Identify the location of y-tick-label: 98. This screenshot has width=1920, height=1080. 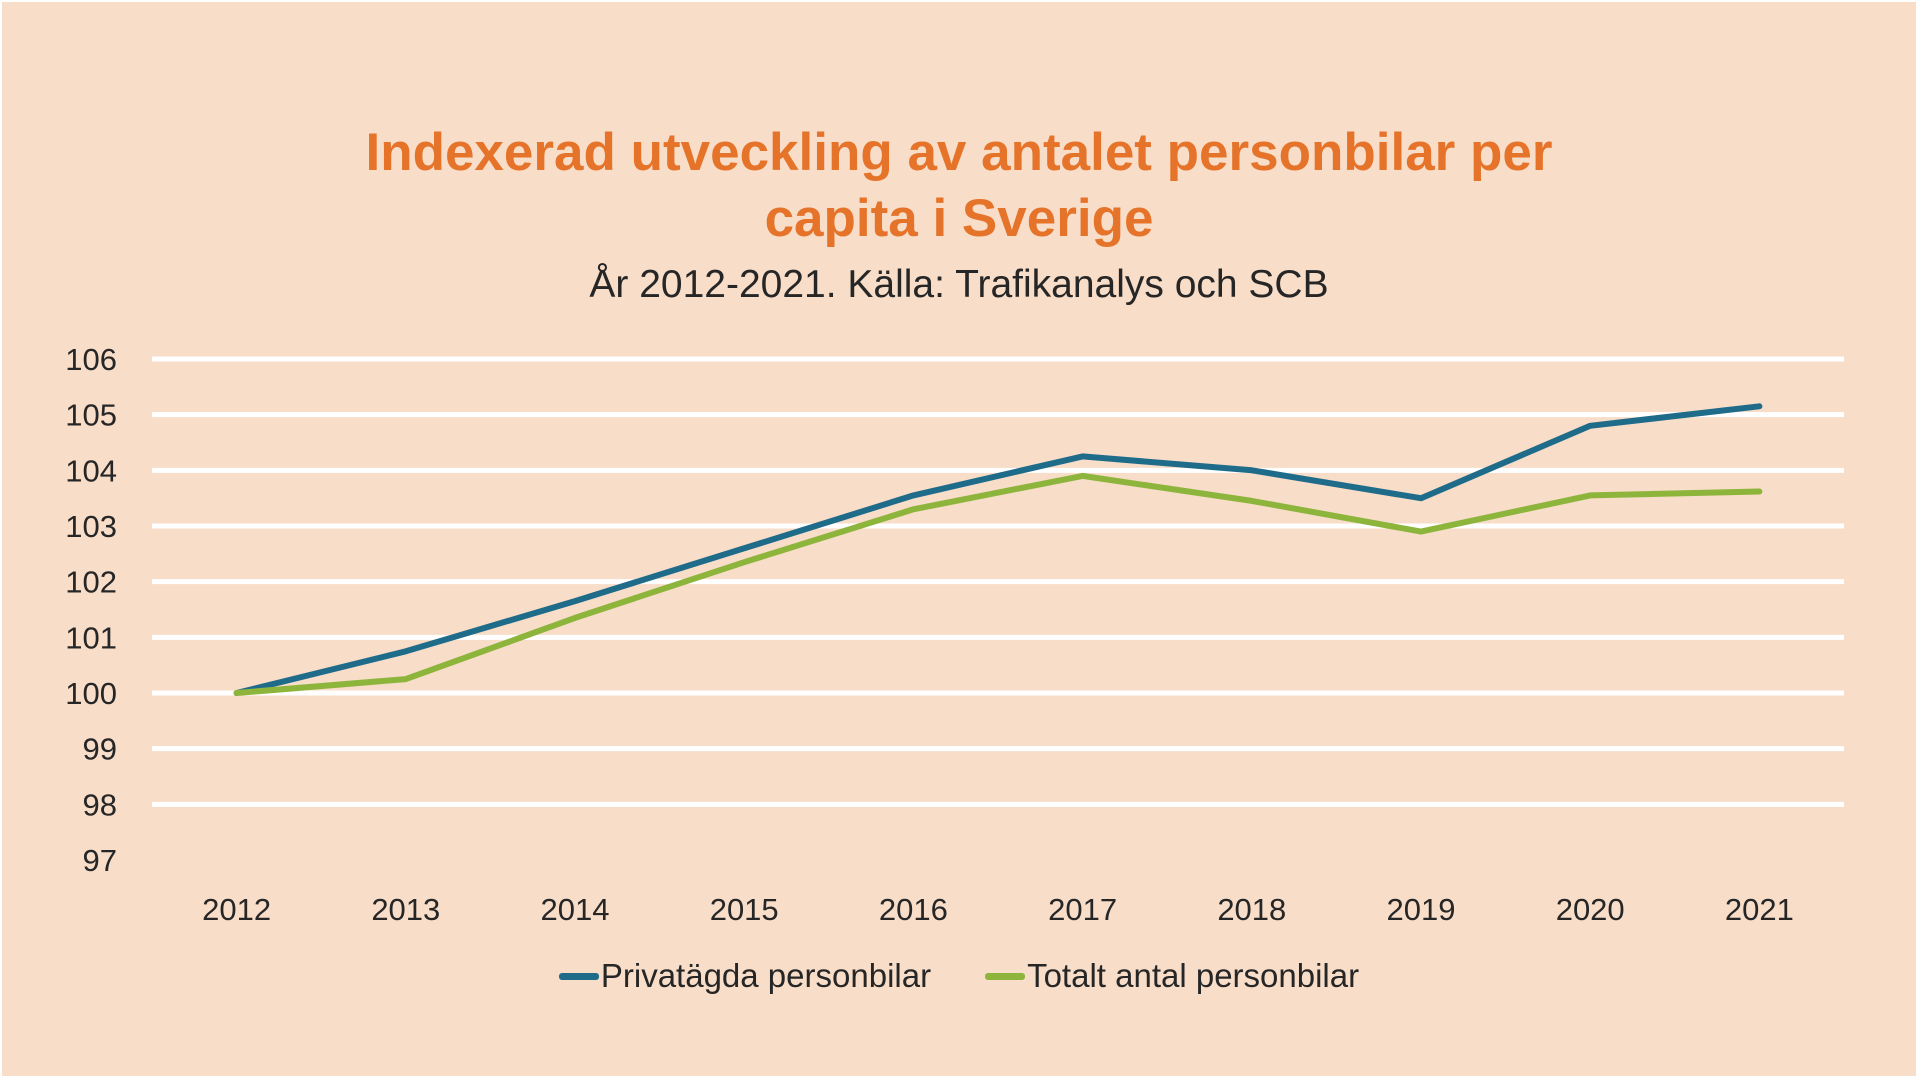
(100, 804).